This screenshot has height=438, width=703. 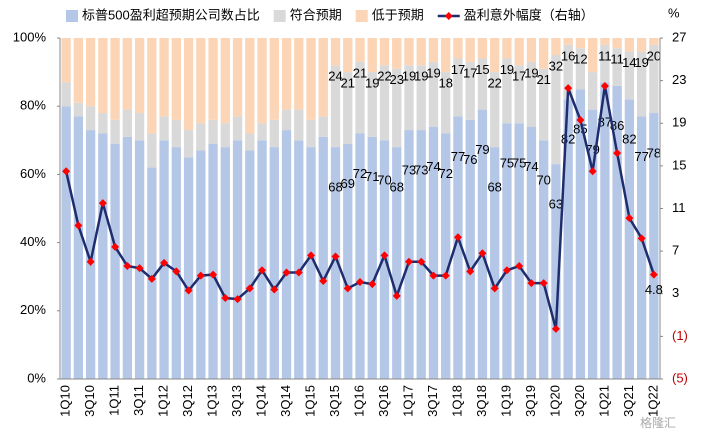 What do you see at coordinates (543, 79) in the screenshot?
I see `data-label: 21` at bounding box center [543, 79].